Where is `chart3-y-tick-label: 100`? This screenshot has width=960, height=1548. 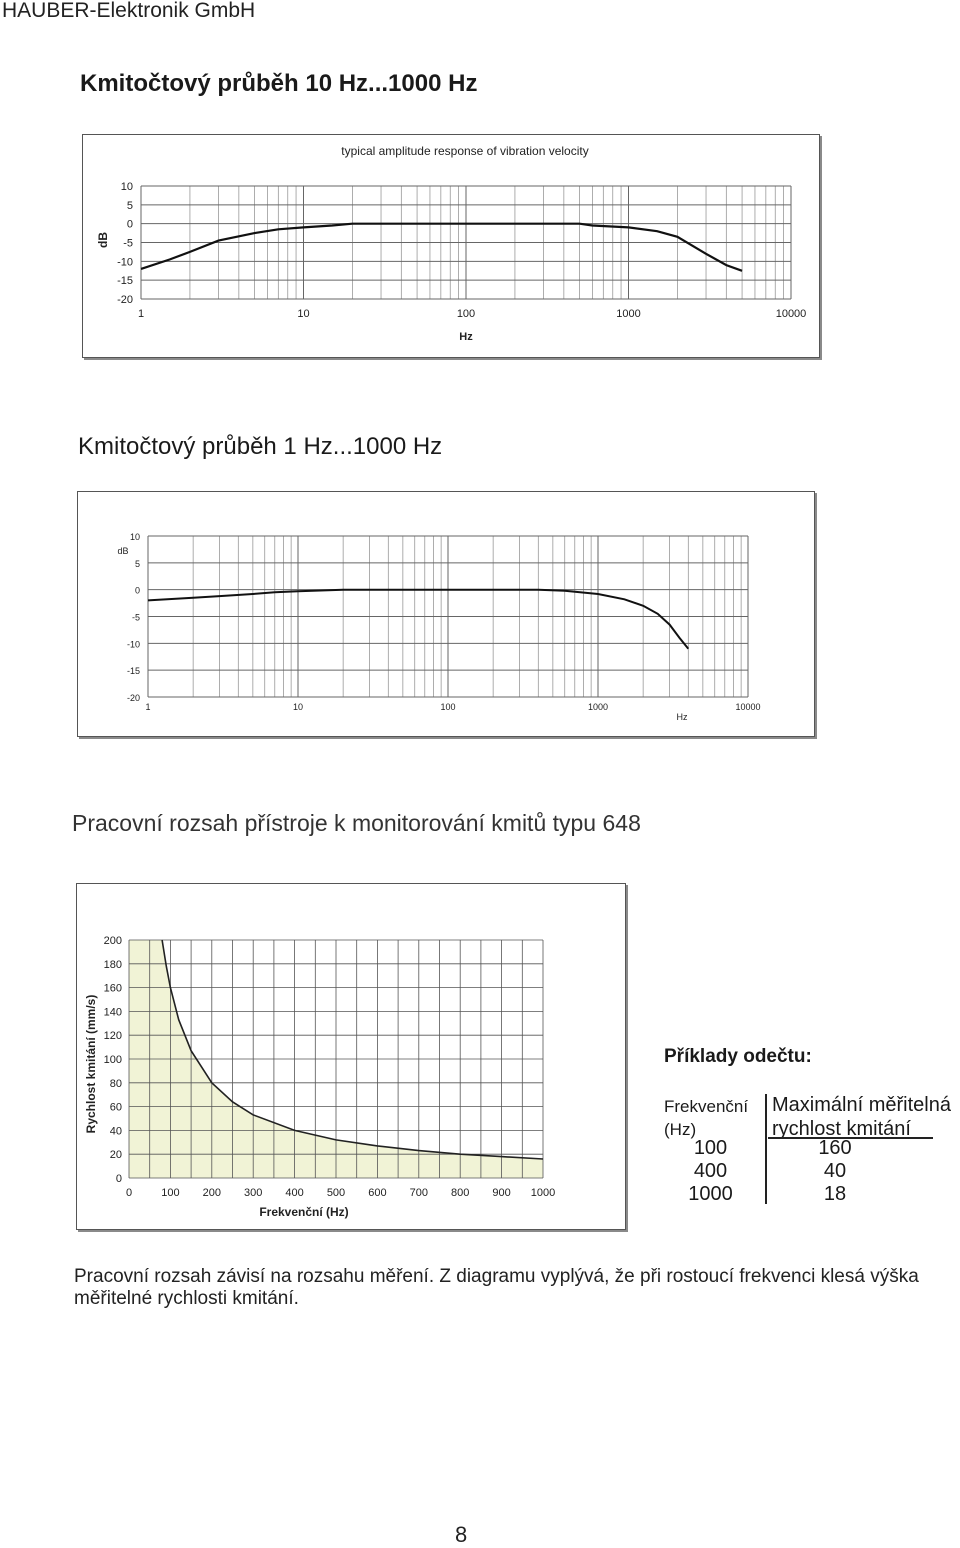 chart3-y-tick-label: 100 is located at coordinates (113, 1060).